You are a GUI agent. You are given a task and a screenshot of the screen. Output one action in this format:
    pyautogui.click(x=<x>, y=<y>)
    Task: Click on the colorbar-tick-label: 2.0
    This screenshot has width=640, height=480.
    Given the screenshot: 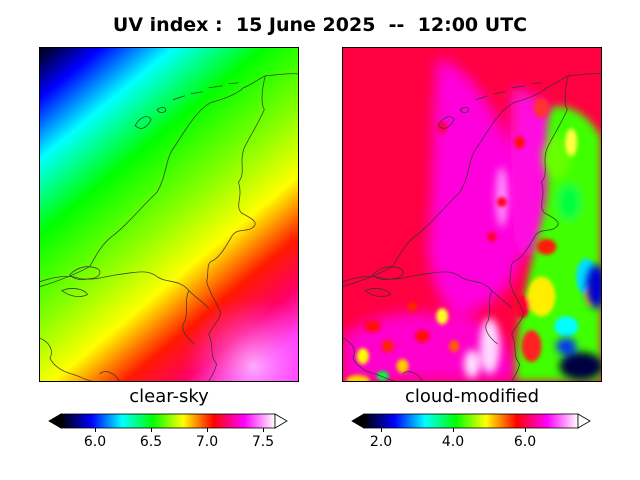 What is the action you would take?
    pyautogui.click(x=381, y=442)
    